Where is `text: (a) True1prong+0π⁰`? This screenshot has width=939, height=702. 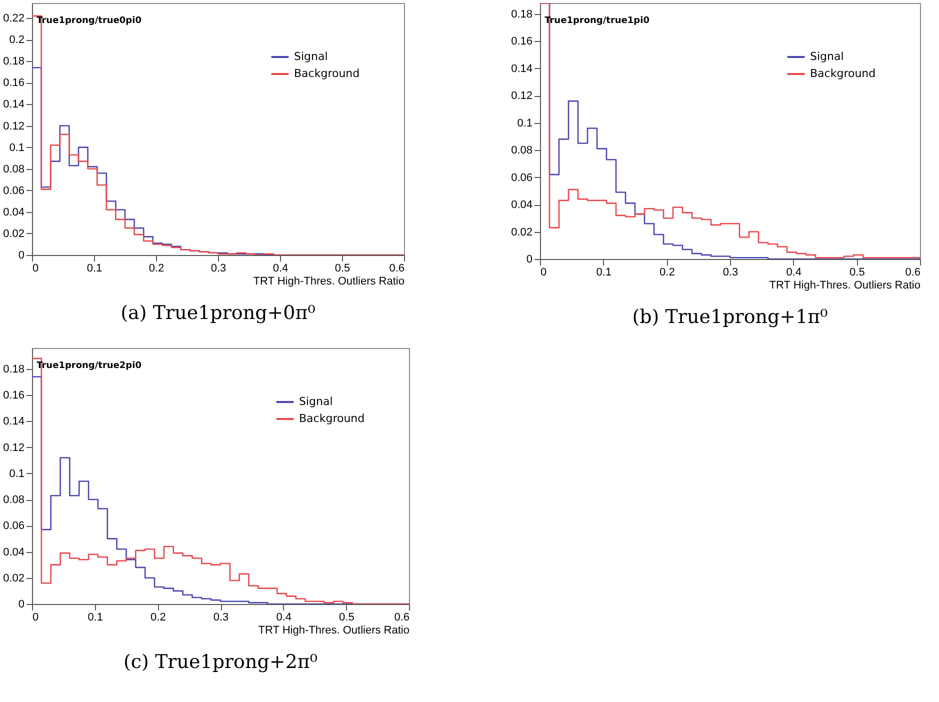 text: (a) True1prong+0π⁰ is located at coordinates (218, 313).